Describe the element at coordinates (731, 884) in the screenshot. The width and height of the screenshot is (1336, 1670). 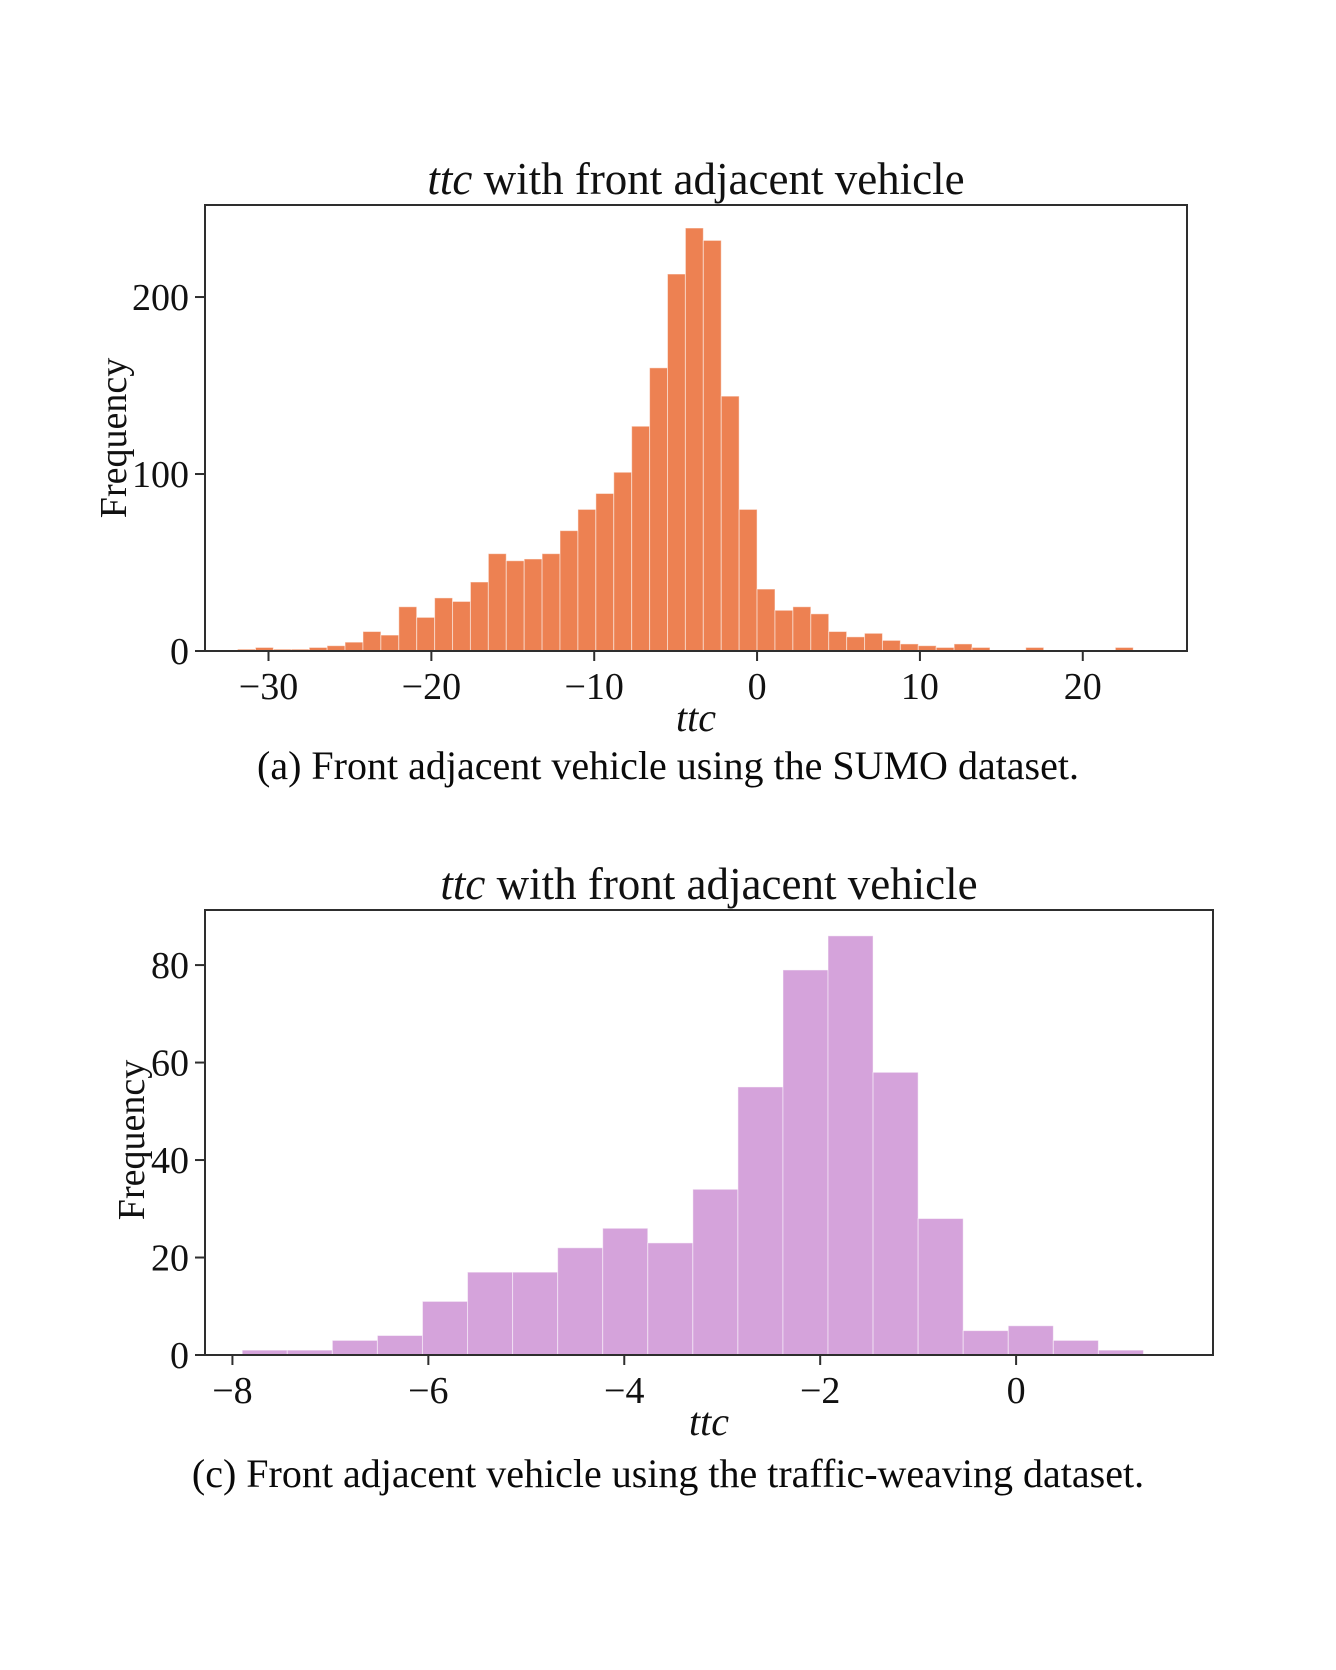
I see `fig-c-title-rest: with front adjacent vehicle` at that location.